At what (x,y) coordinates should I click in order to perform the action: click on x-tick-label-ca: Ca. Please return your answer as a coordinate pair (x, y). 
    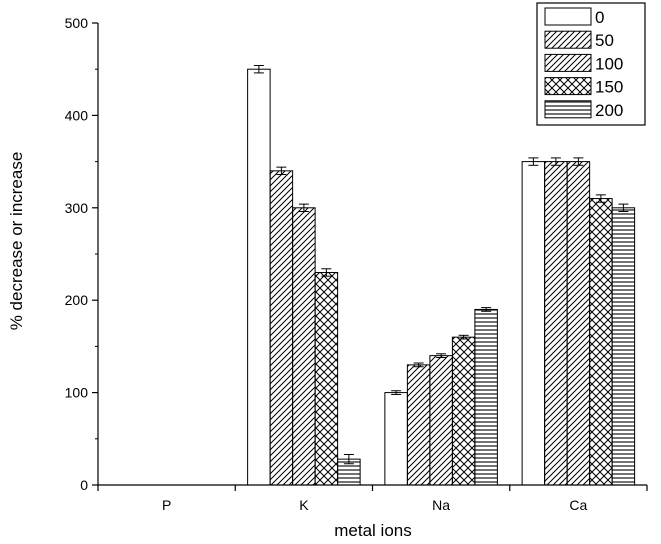
    Looking at the image, I should click on (578, 505).